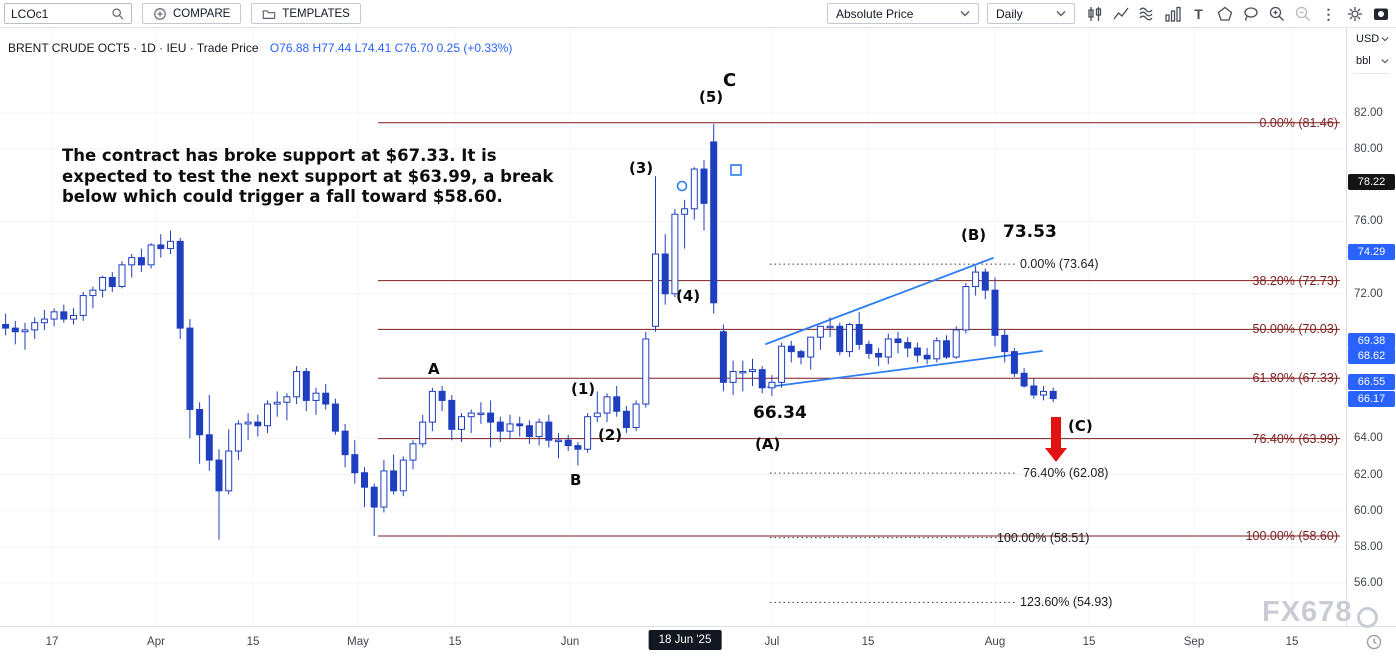 This screenshot has height=656, width=1396. What do you see at coordinates (118, 14) in the screenshot?
I see `search-icon` at bounding box center [118, 14].